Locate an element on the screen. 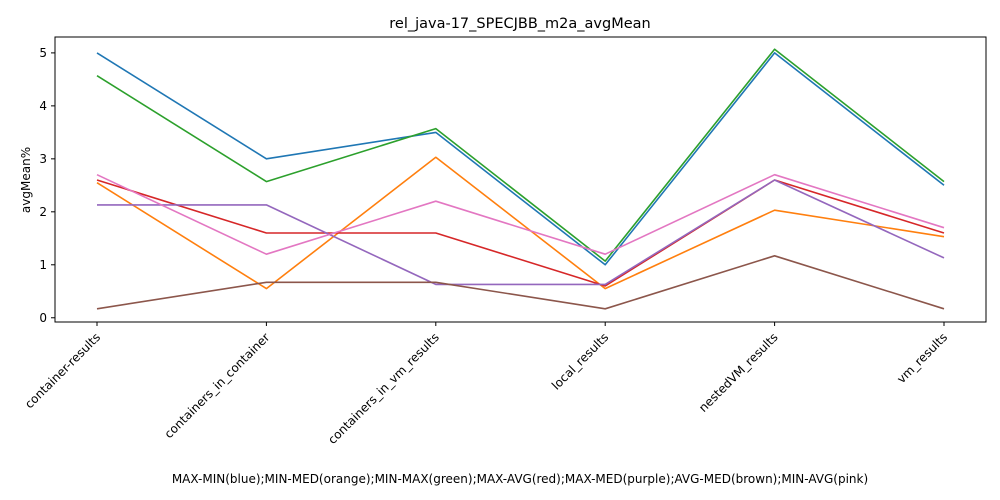  x-tick-label: containers_in_container is located at coordinates (217, 385).